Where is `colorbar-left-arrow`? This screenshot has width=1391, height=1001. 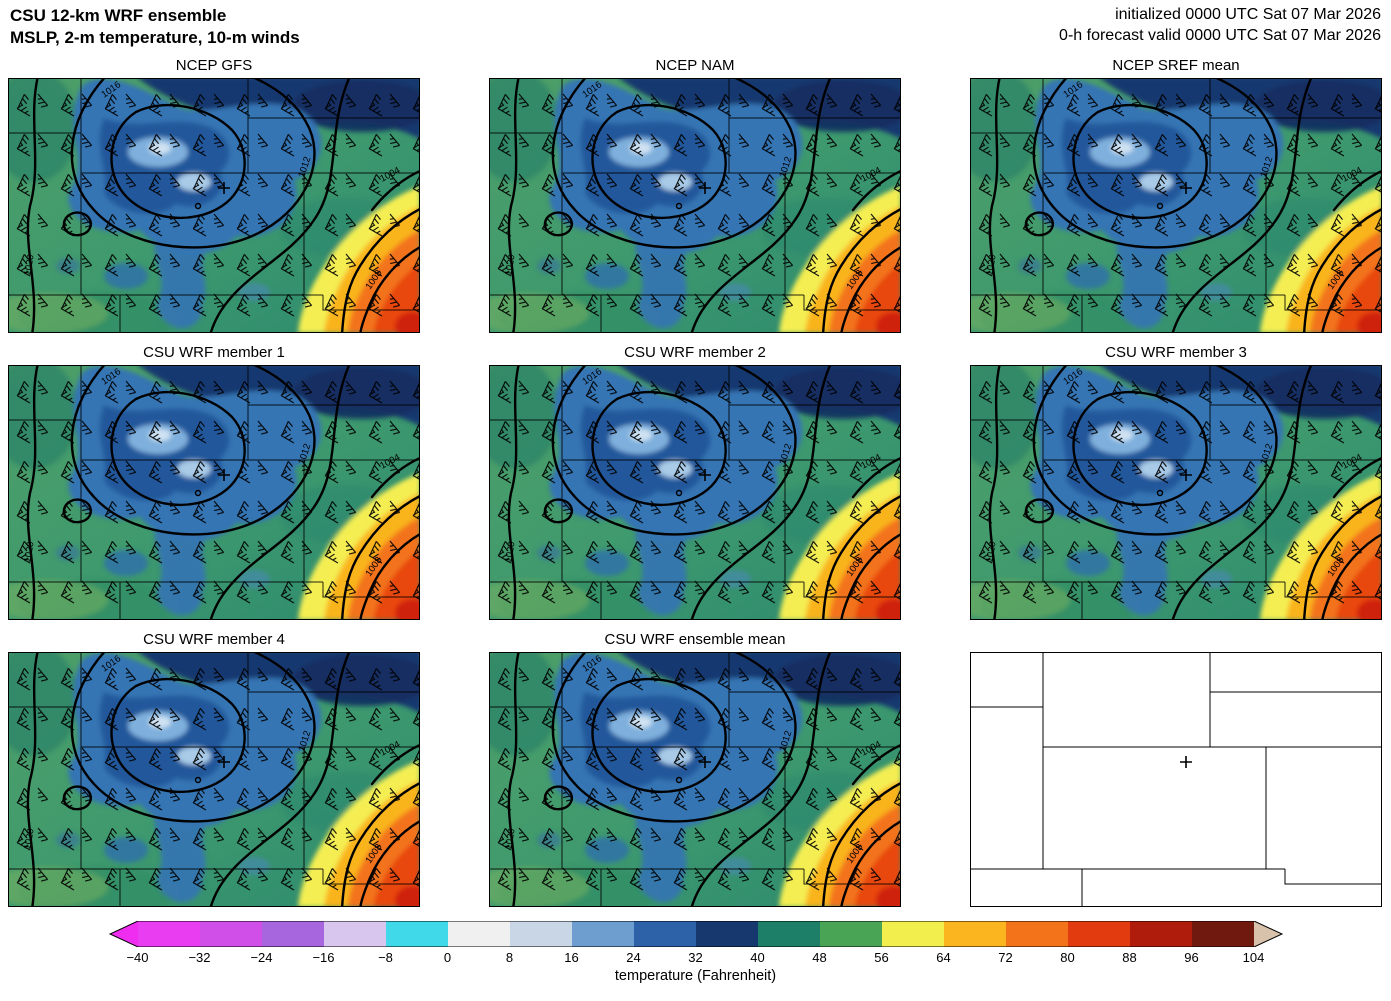 colorbar-left-arrow is located at coordinates (123, 934).